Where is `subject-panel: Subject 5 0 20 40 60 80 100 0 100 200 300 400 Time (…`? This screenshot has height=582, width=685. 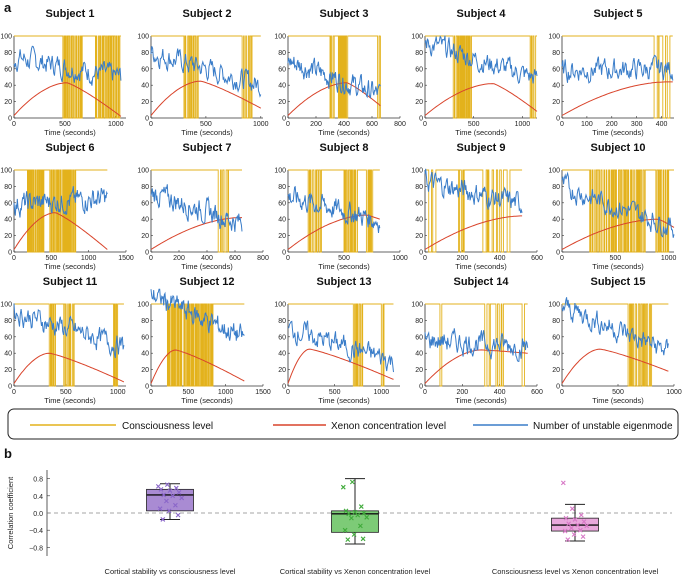
subject-panel: Subject 5 0 20 40 60 80 100 0 100 200 300 400 Time (… is located at coordinates (611, 72).